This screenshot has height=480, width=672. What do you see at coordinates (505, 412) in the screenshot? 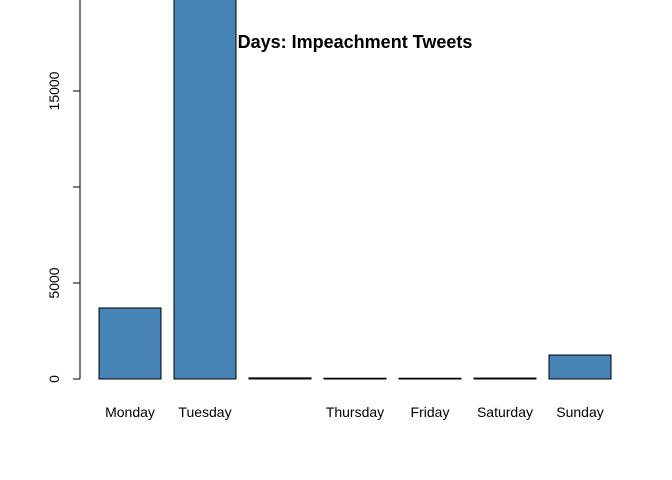
I see `x-category-label: Saturday` at bounding box center [505, 412].